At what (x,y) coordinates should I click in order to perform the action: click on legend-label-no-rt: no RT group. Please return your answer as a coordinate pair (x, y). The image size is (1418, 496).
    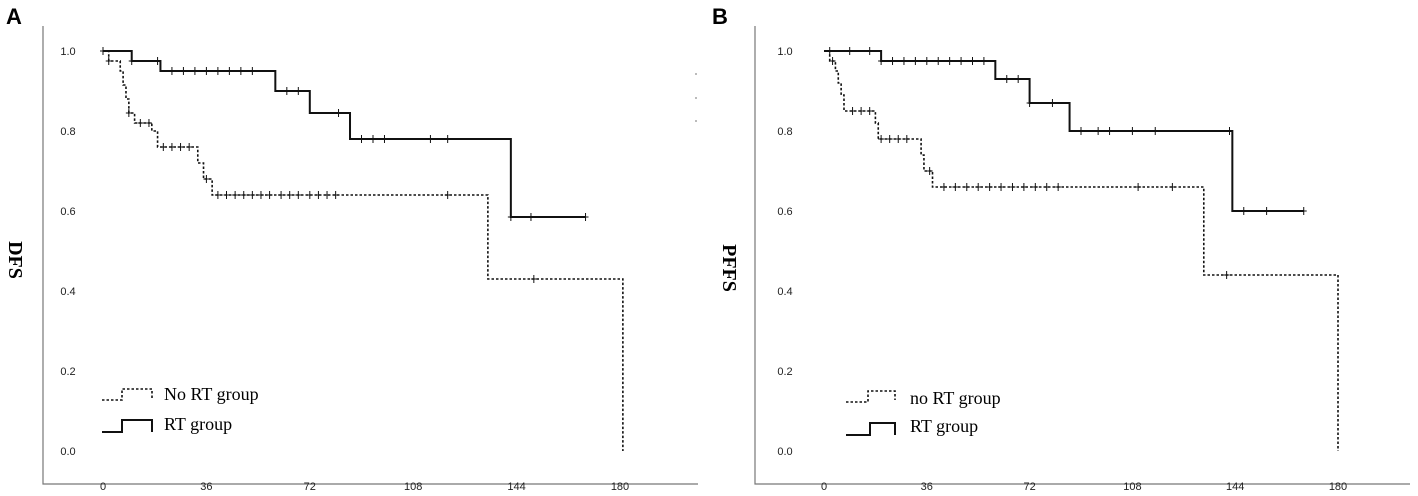
    Looking at the image, I should click on (955, 398).